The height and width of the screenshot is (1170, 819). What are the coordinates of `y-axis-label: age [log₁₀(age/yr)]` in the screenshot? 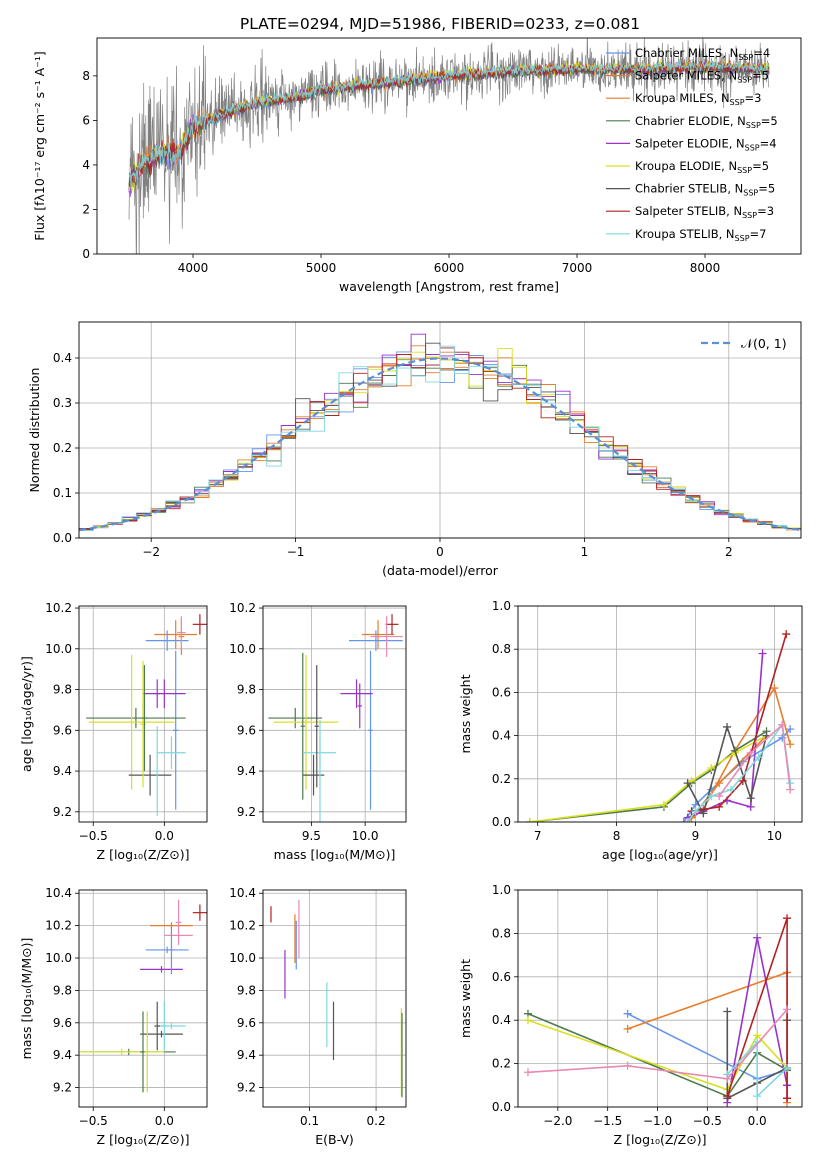 It's located at (26, 714).